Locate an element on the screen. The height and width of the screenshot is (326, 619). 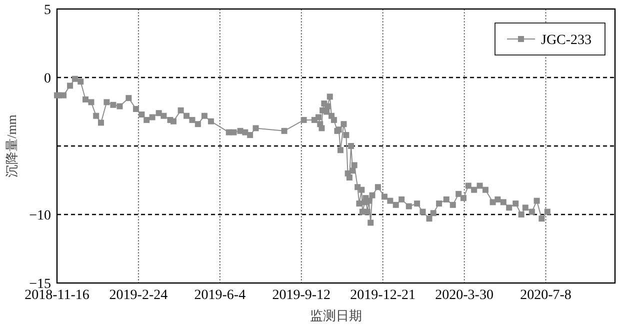
y-tick-label: 5 is located at coordinates (47, 10).